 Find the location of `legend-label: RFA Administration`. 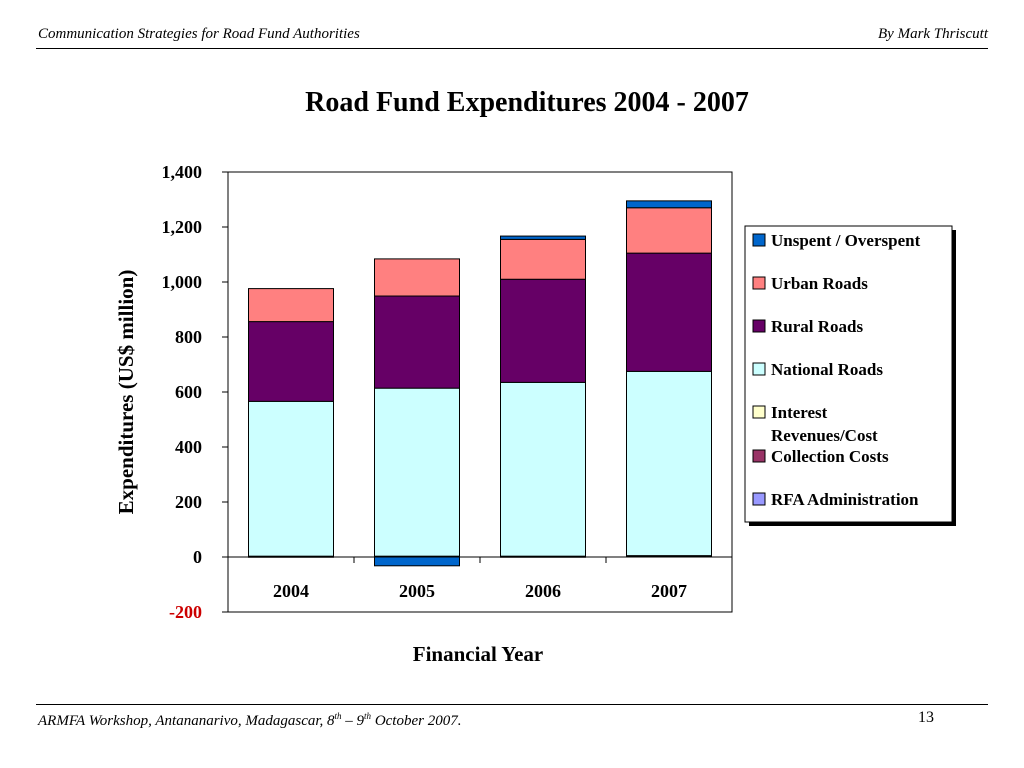

legend-label: RFA Administration is located at coordinates (845, 499).